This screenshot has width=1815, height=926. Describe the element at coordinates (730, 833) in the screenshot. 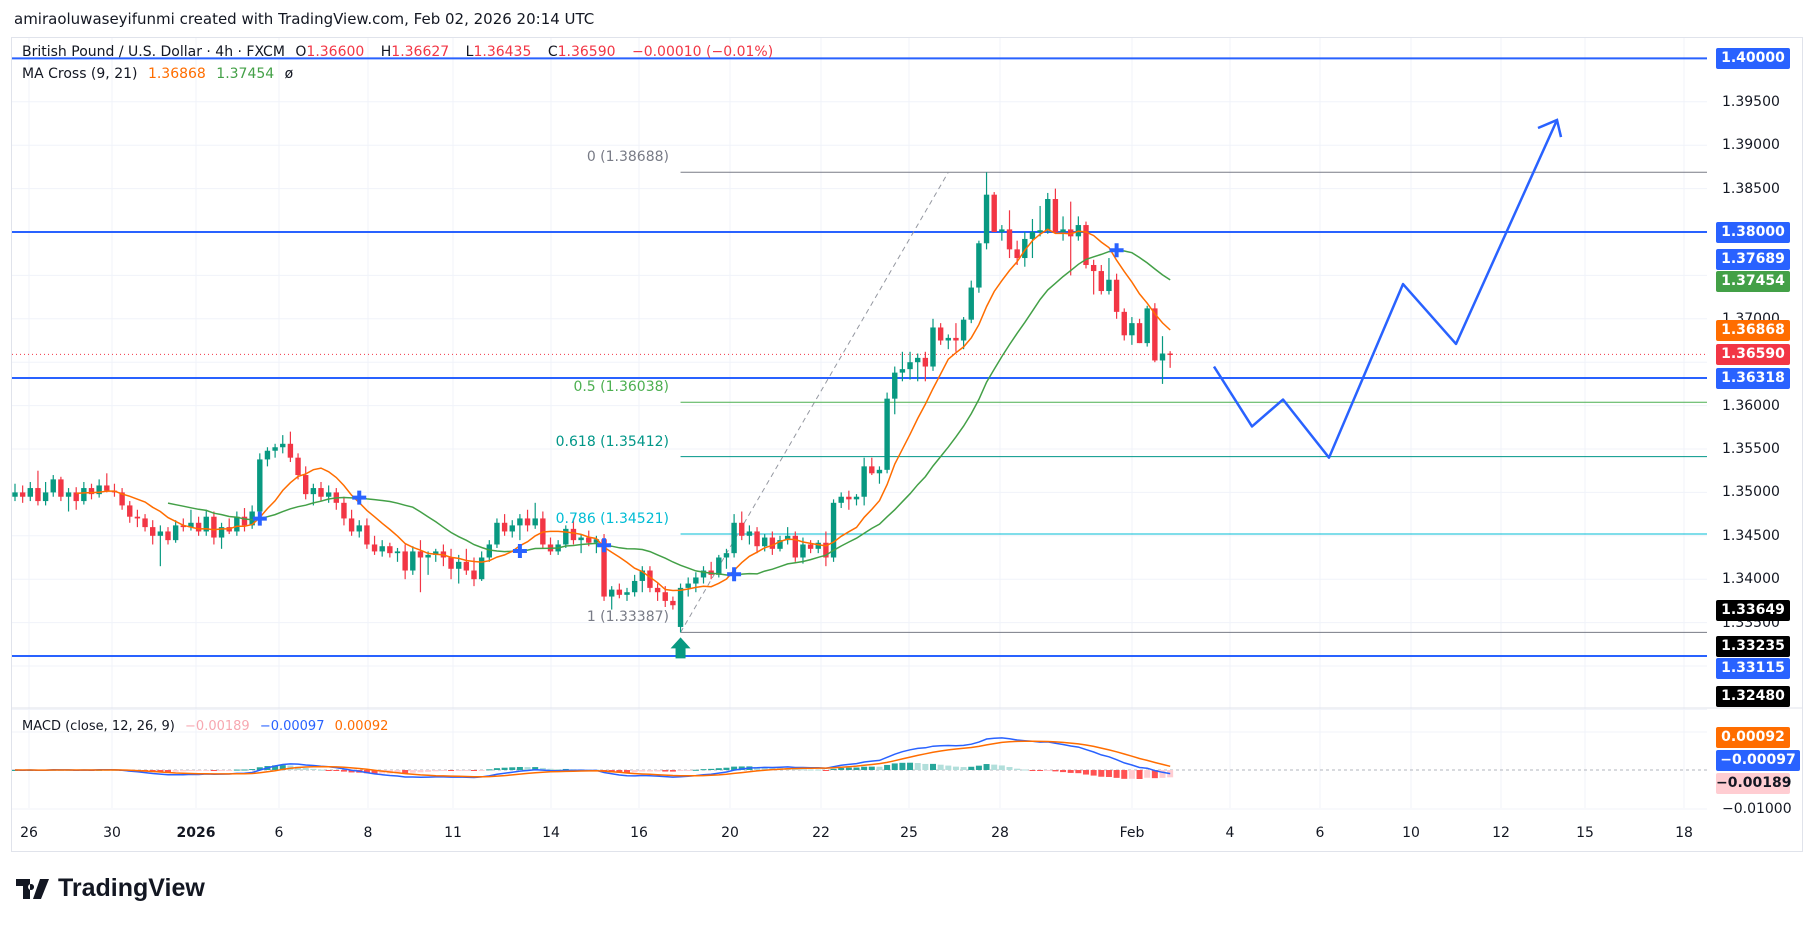

I see `time-tick-label: 20` at that location.